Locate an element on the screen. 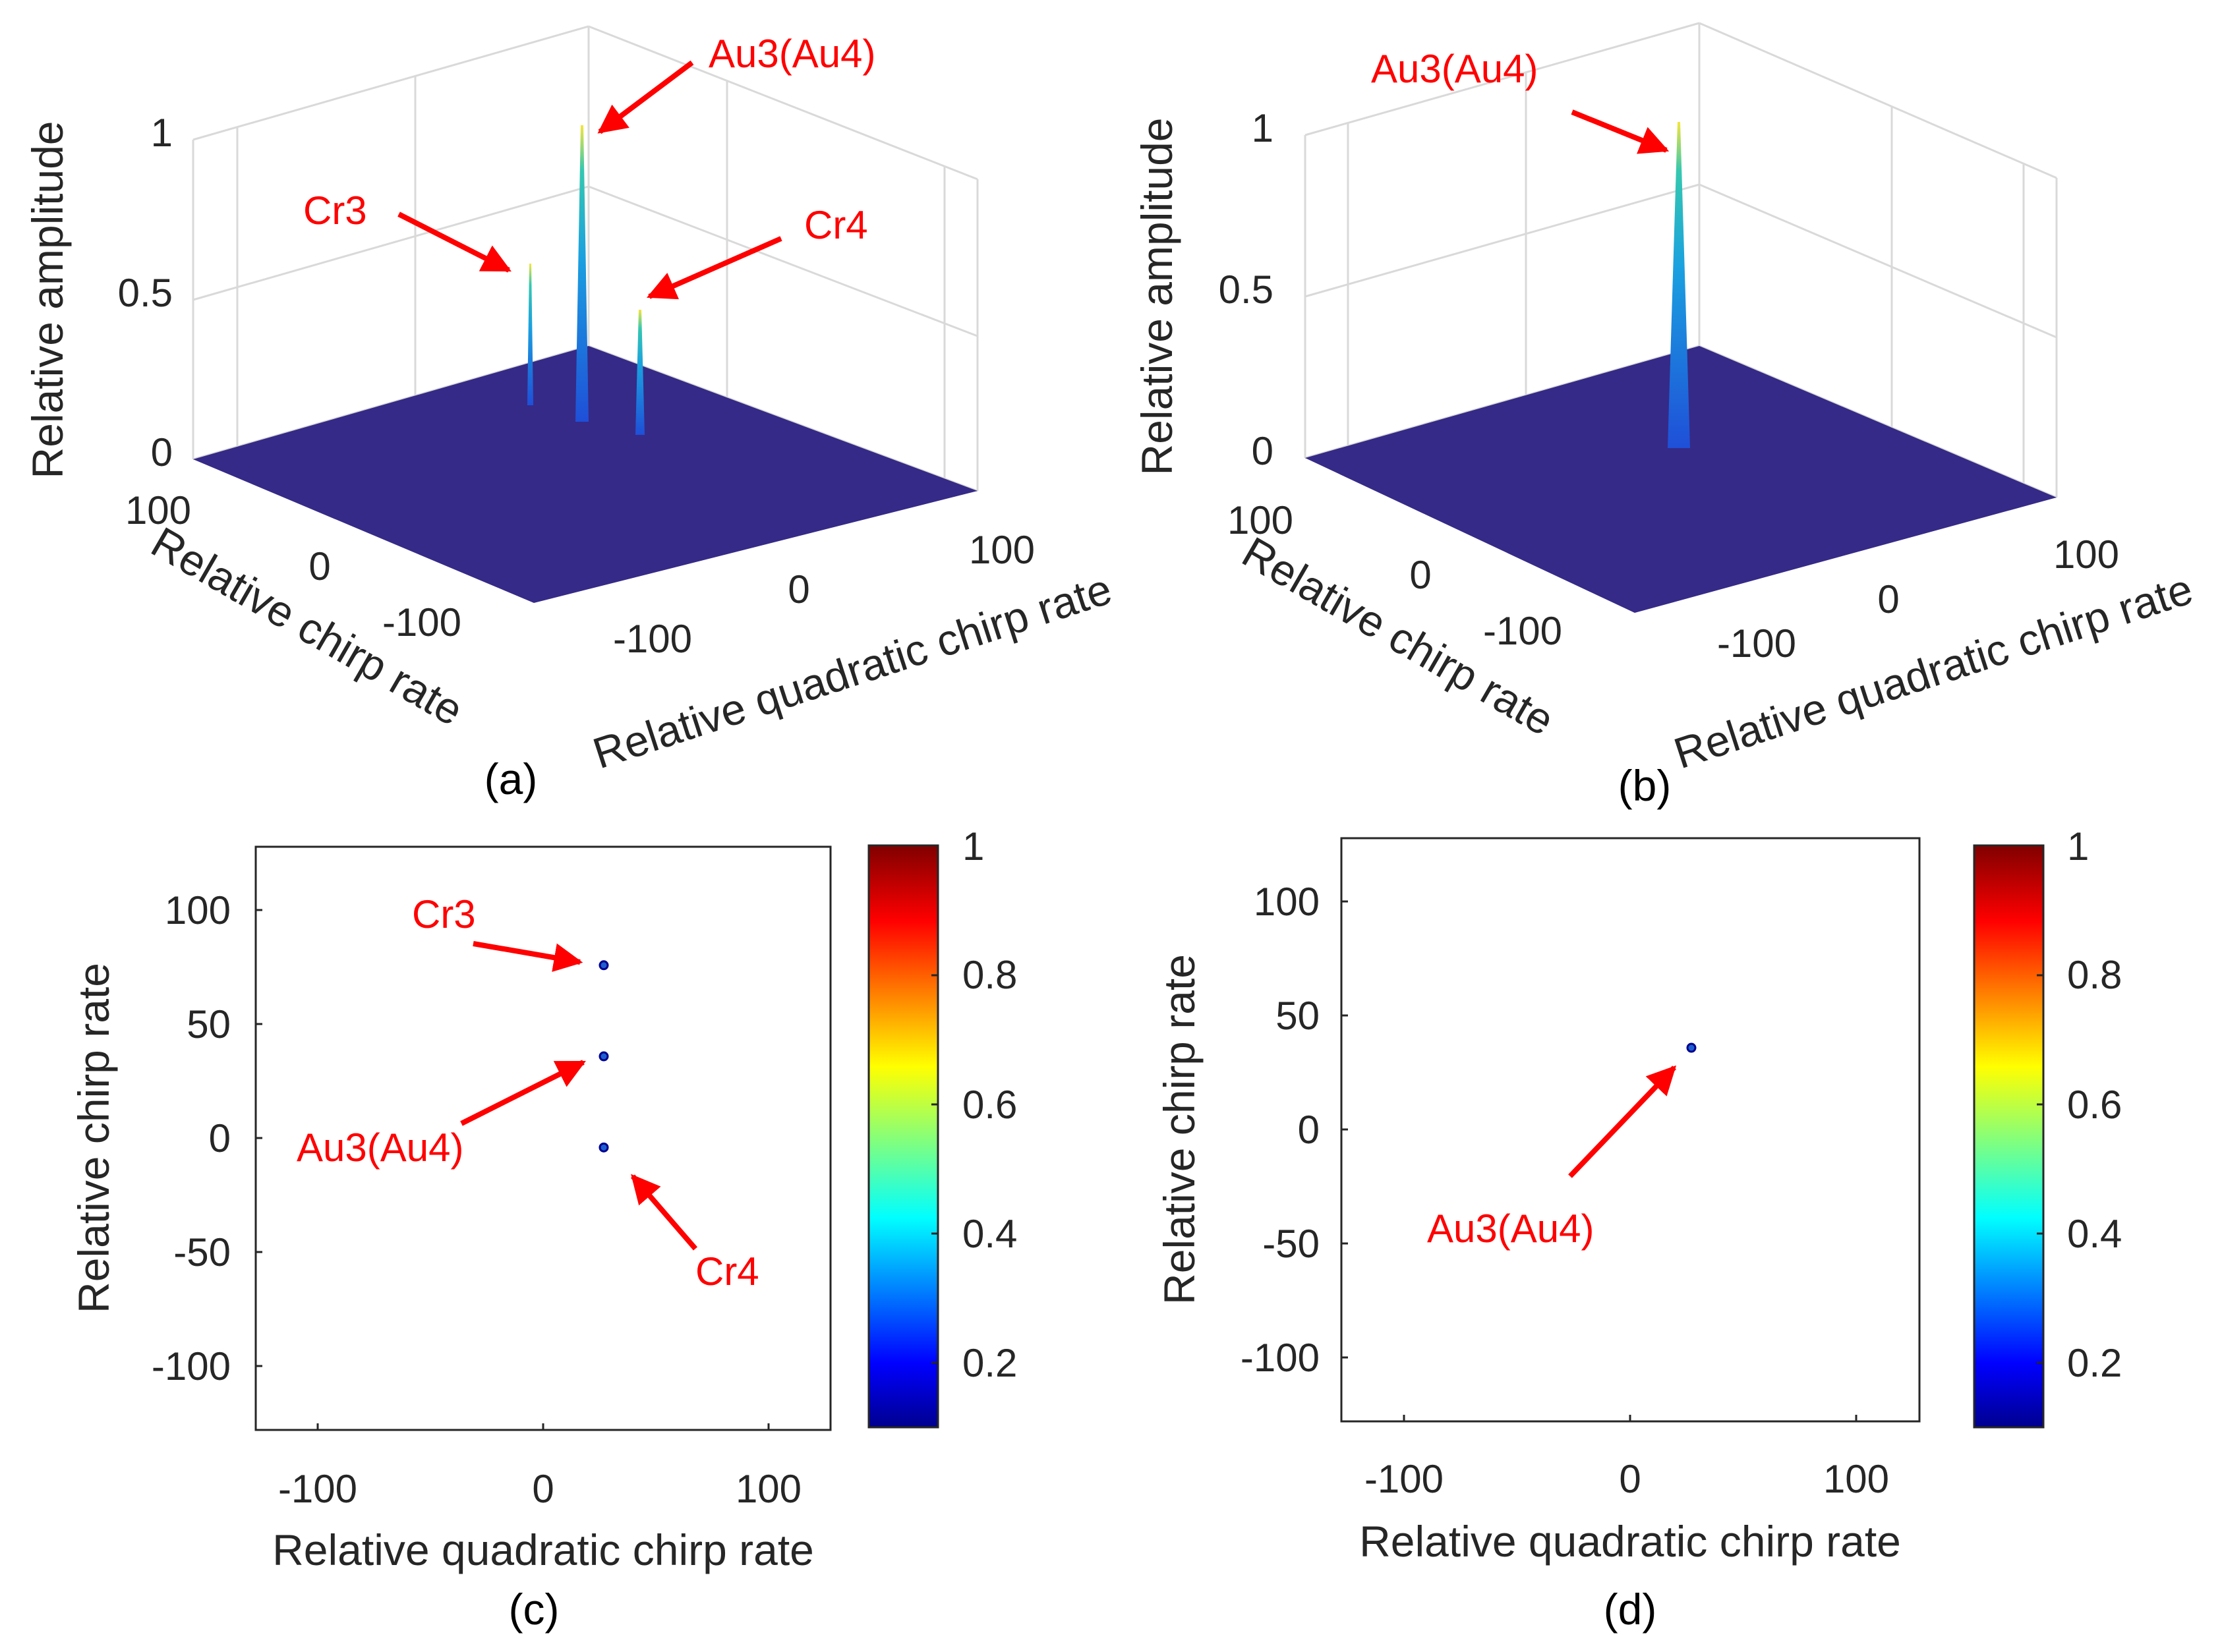  panel-c-x-tick-labels: -100 0 100 is located at coordinates (540, 1489).